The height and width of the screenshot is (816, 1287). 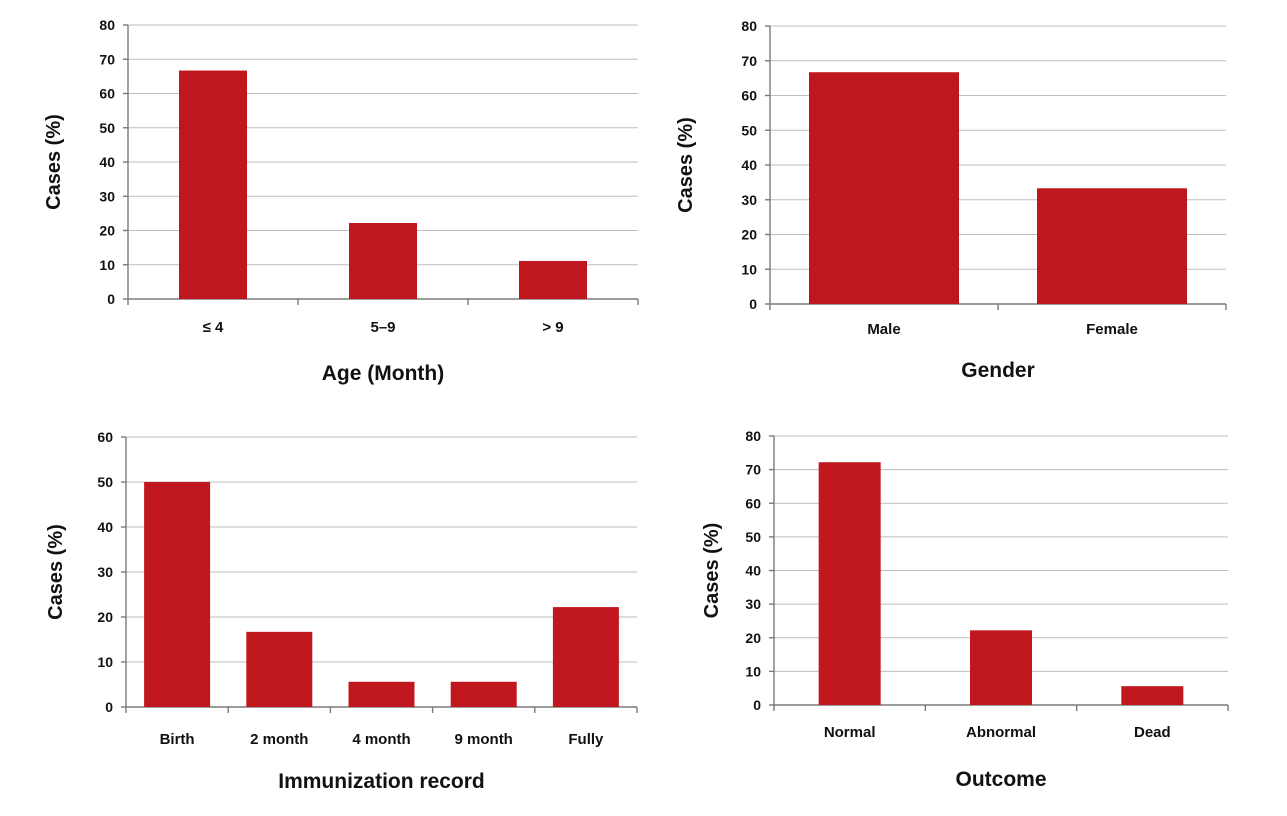 I want to click on x-tick-label: > 9, so click(x=552, y=327).